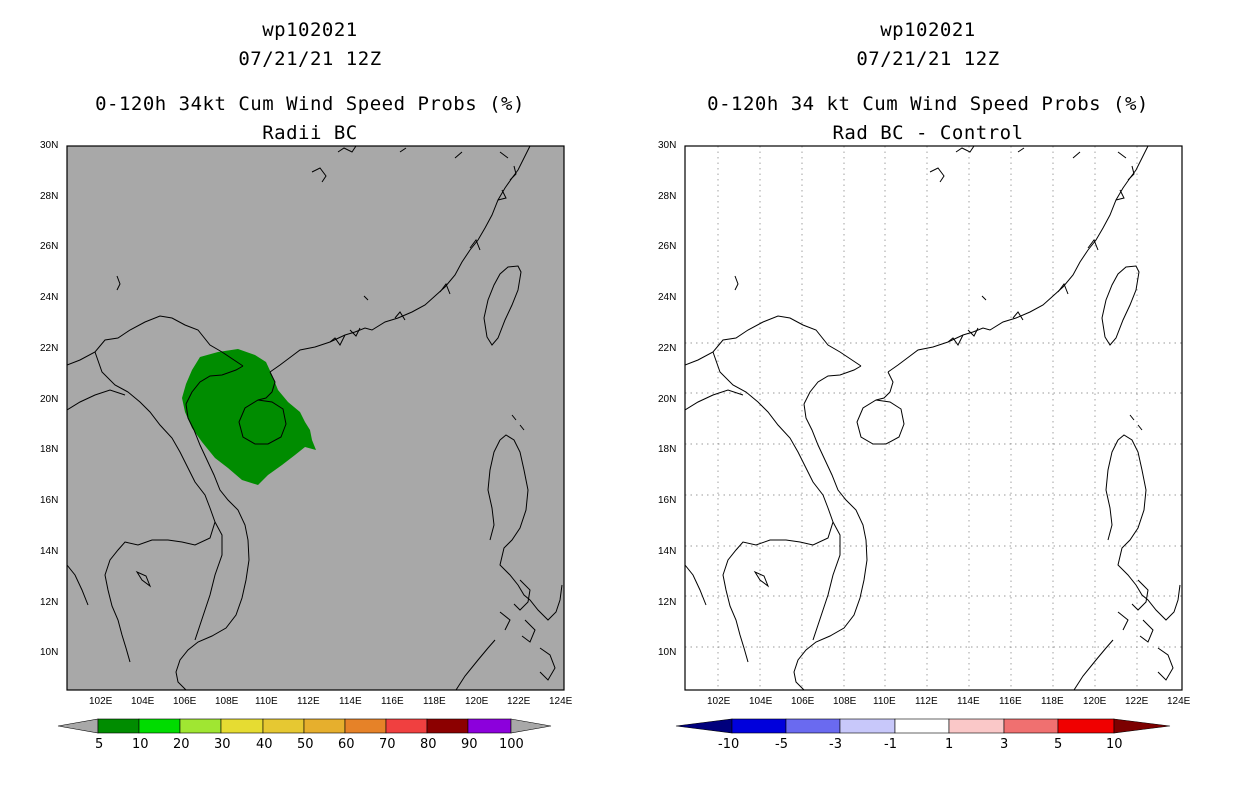 Image resolution: width=1236 pixels, height=800 pixels. What do you see at coordinates (310, 30) in the screenshot?
I see `left-storm-id: wp102021` at bounding box center [310, 30].